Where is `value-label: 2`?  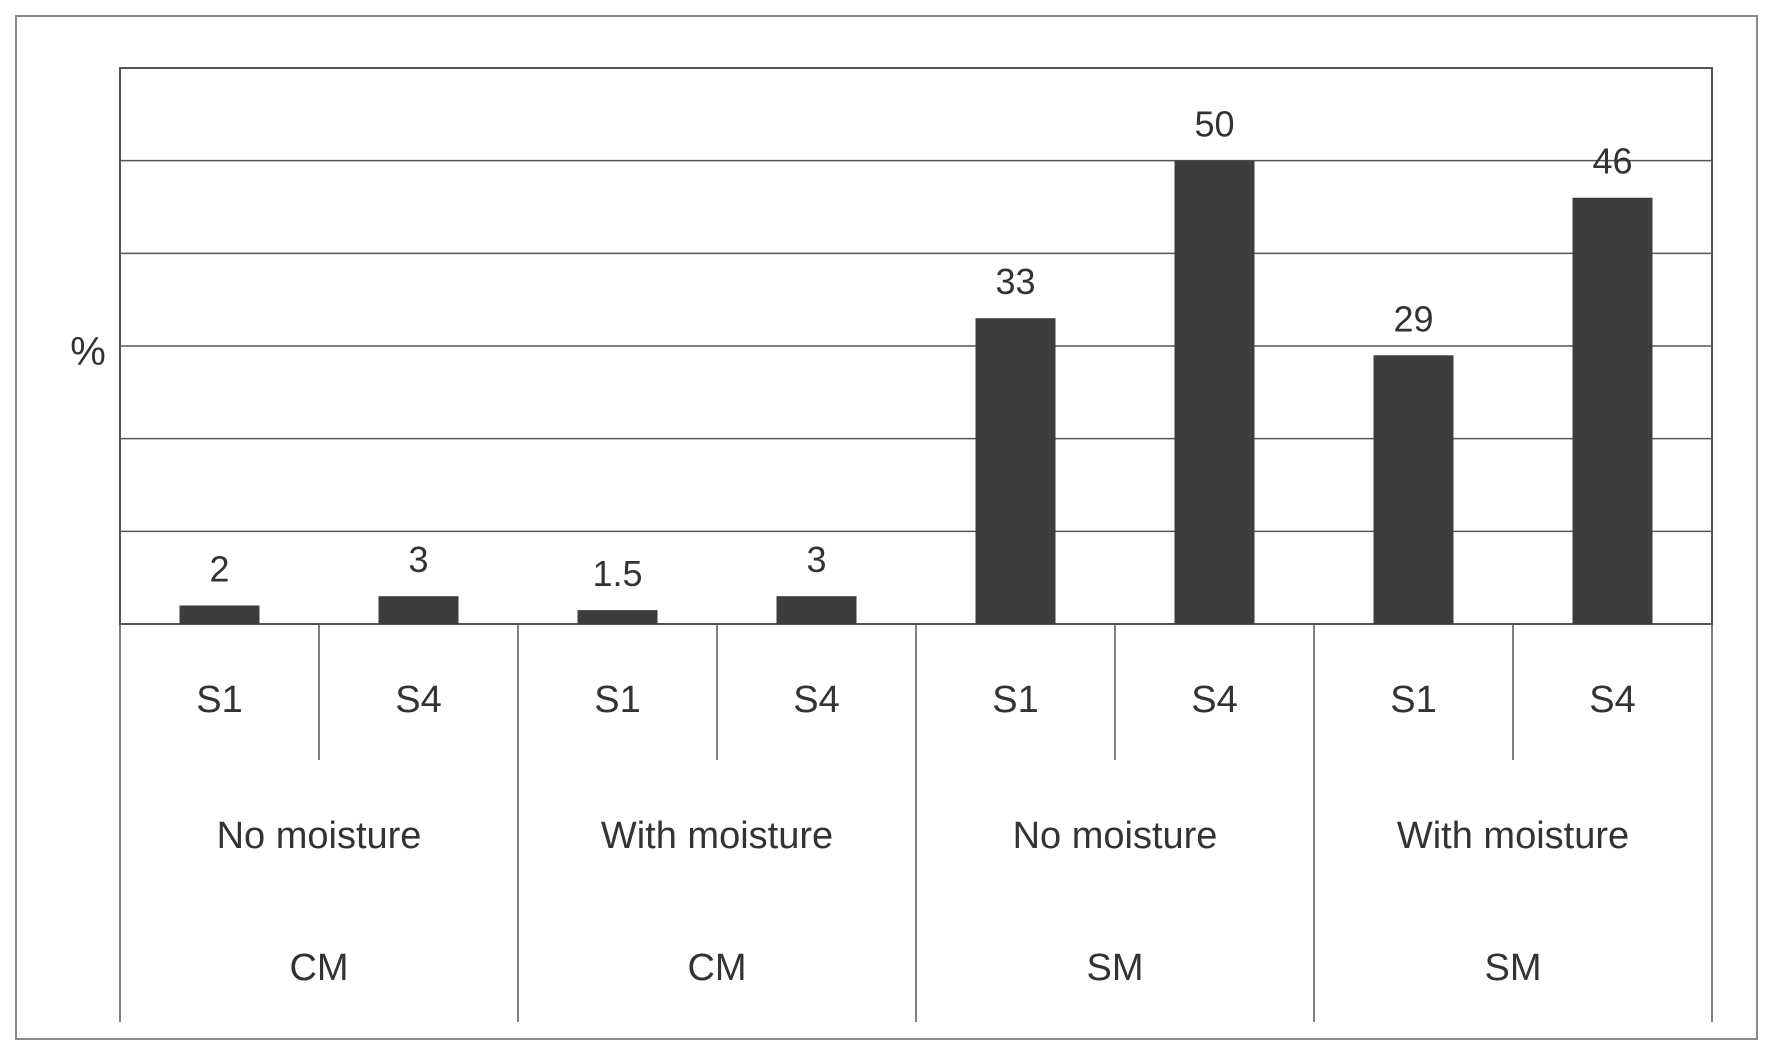
value-label: 2 is located at coordinates (219, 568).